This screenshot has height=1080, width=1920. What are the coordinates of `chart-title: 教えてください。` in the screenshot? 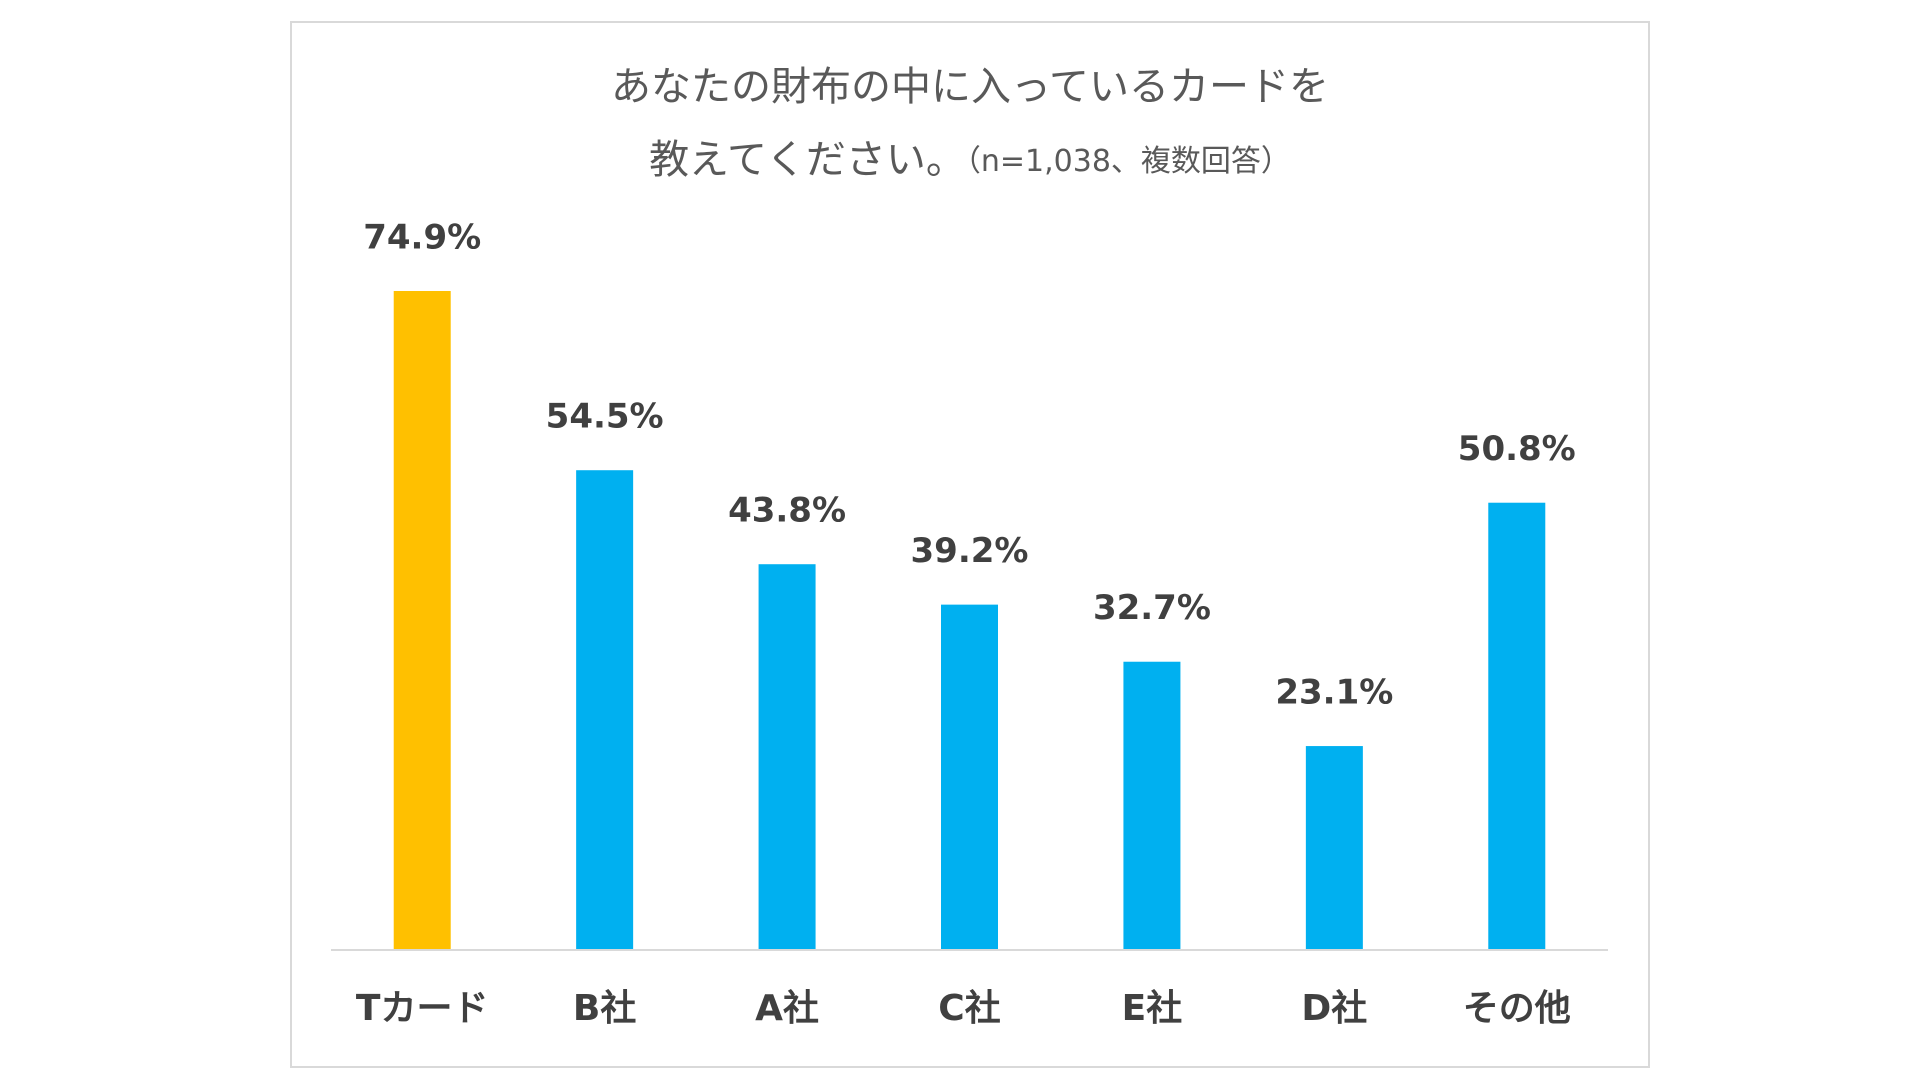 It's located at (807, 160).